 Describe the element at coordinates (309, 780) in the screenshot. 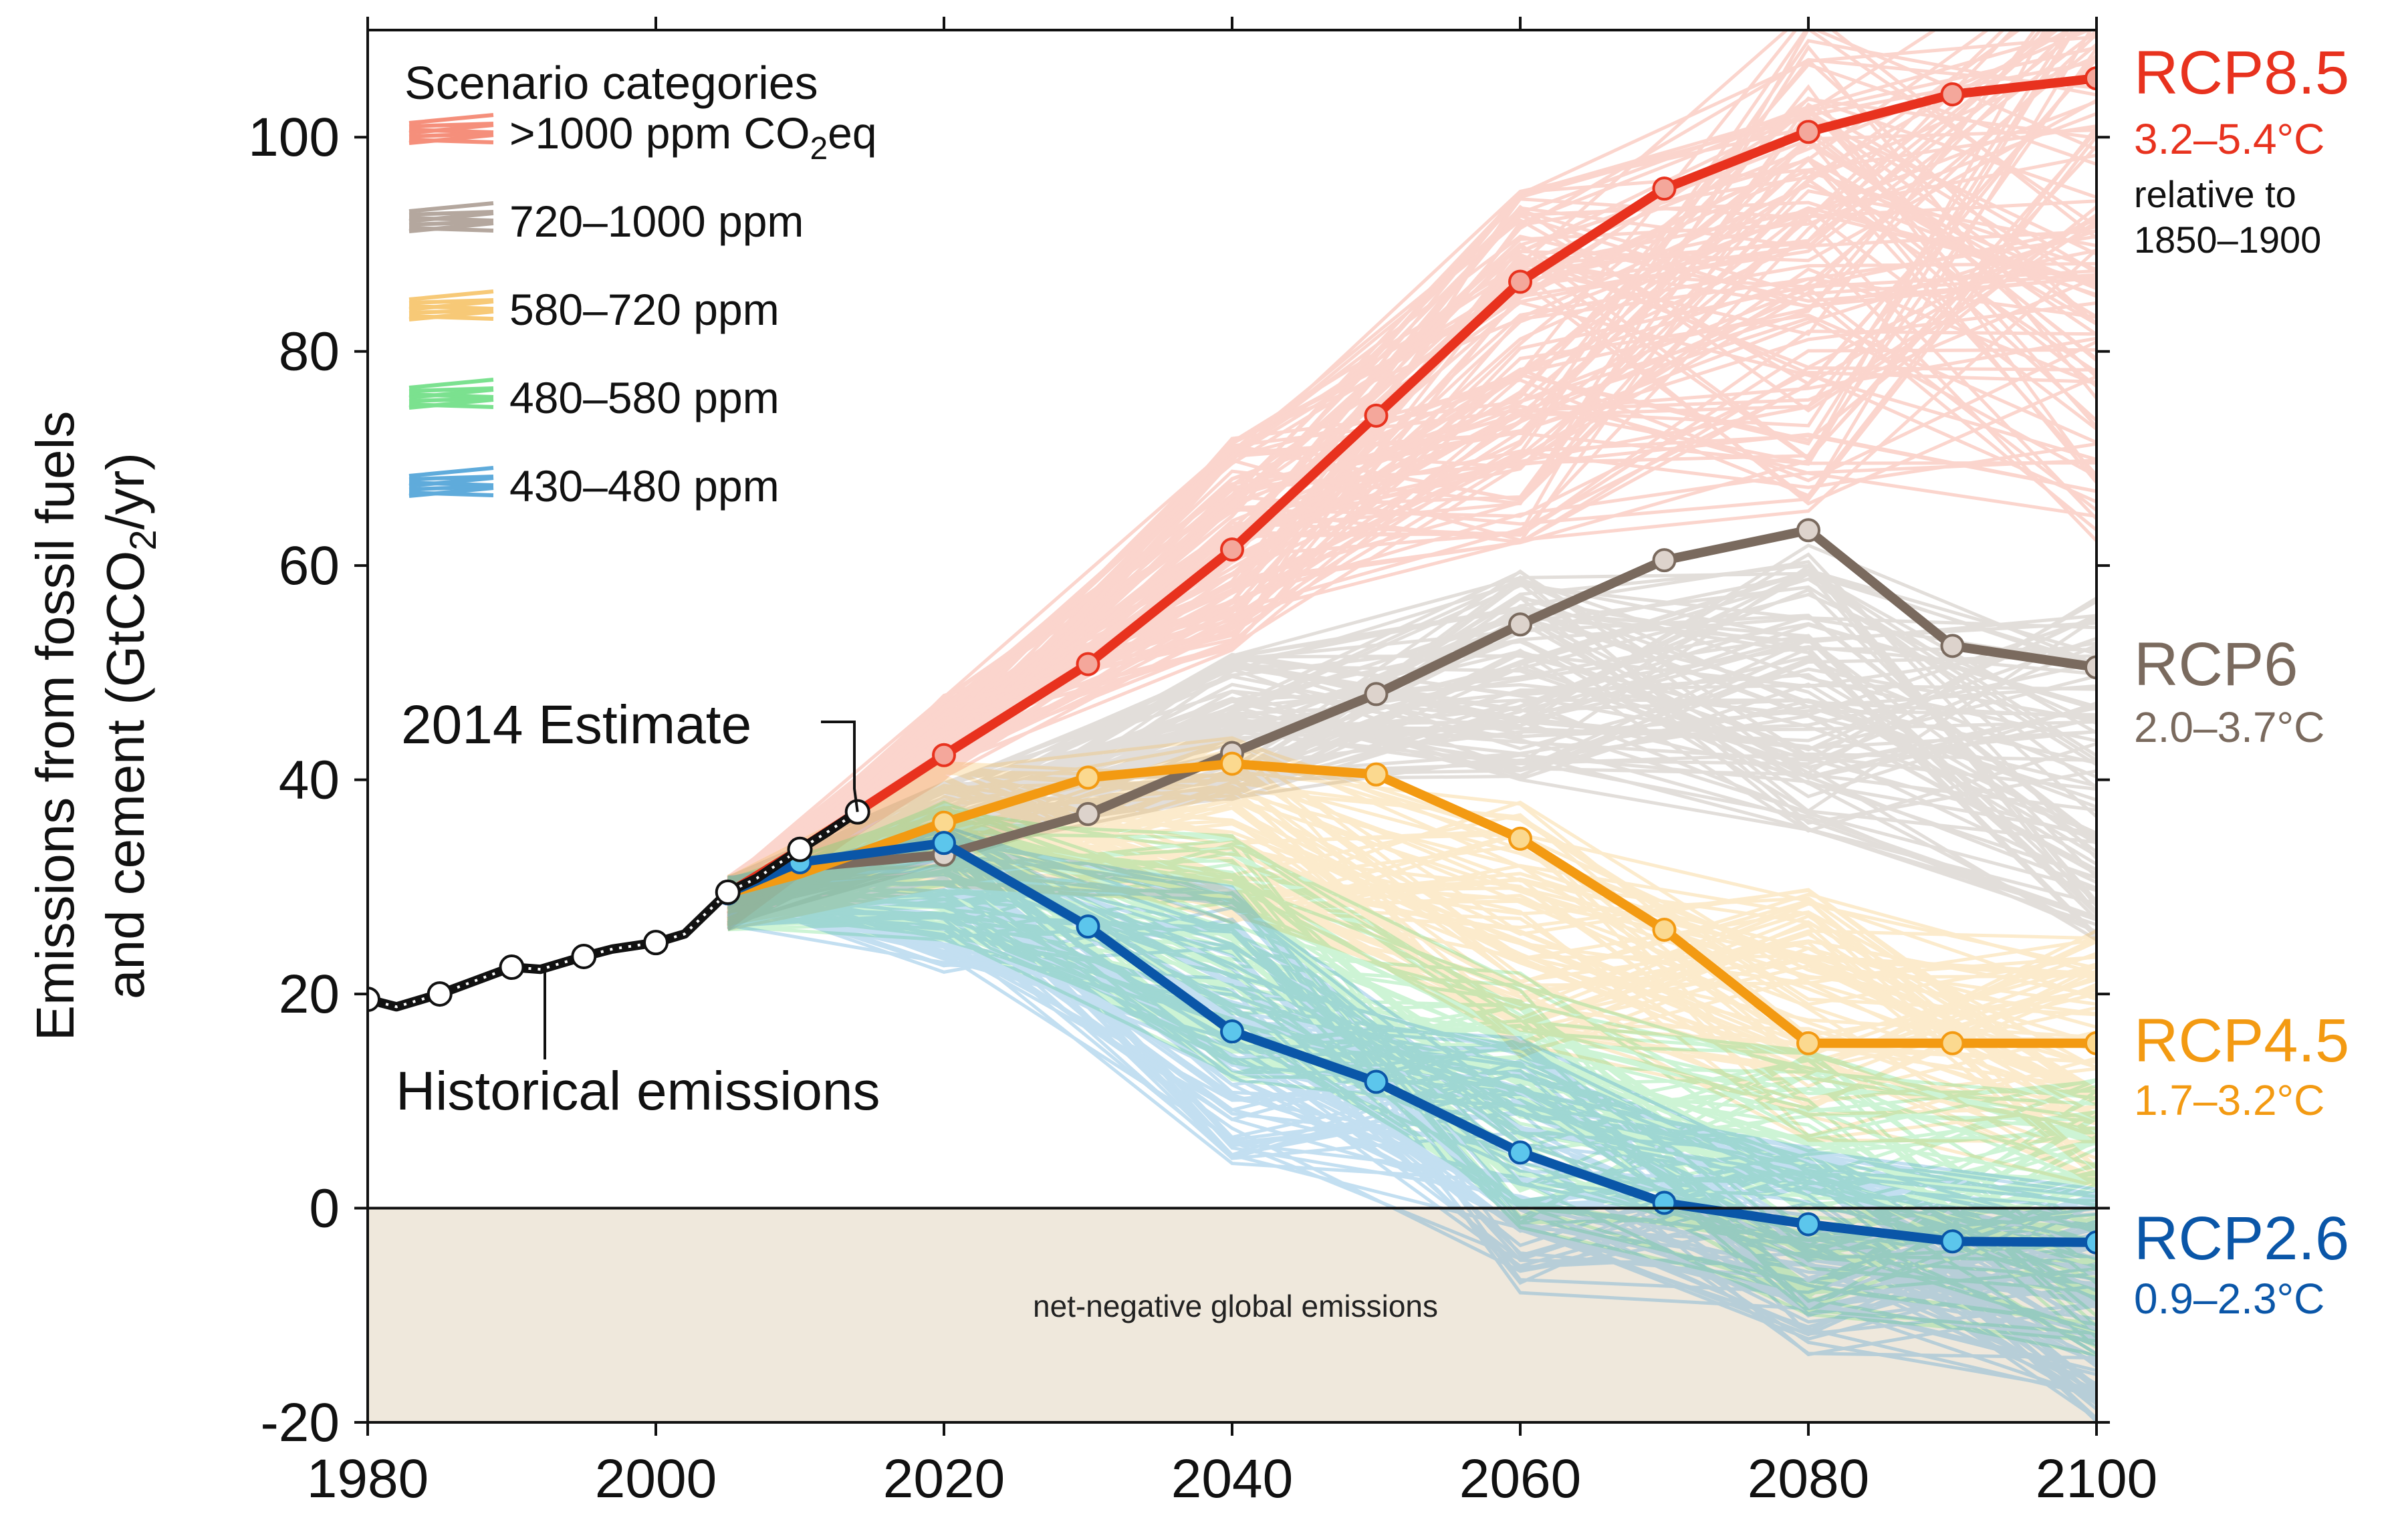

I see `y-tick-label: 40` at that location.